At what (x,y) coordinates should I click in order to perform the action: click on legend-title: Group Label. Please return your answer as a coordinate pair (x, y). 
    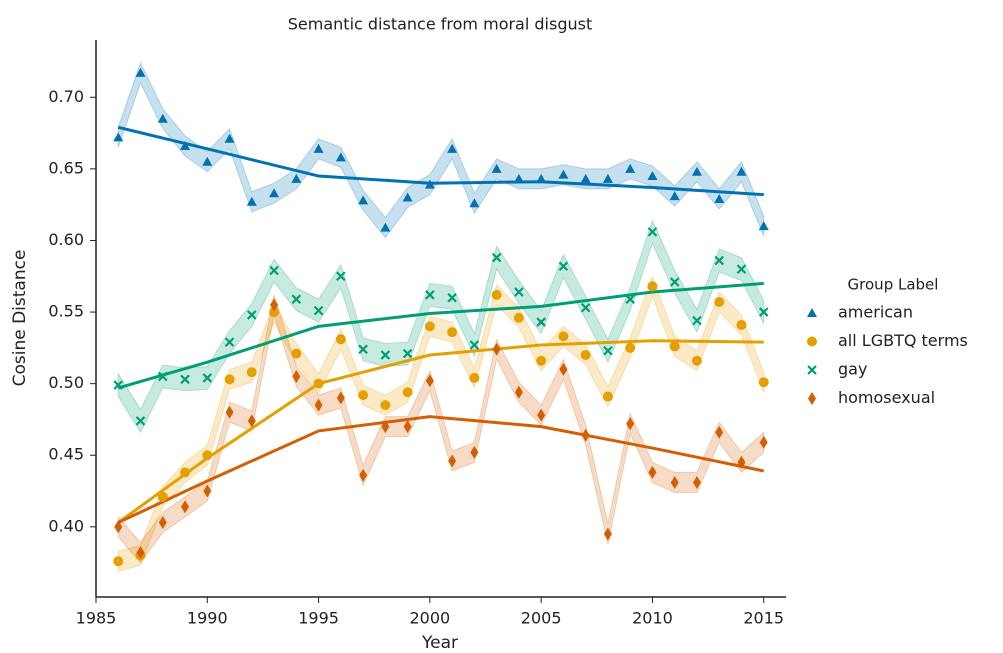
    Looking at the image, I should click on (893, 285).